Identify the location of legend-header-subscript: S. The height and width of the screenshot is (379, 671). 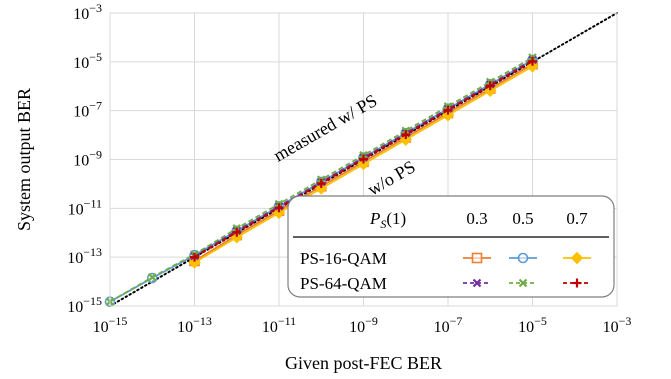
(383, 224).